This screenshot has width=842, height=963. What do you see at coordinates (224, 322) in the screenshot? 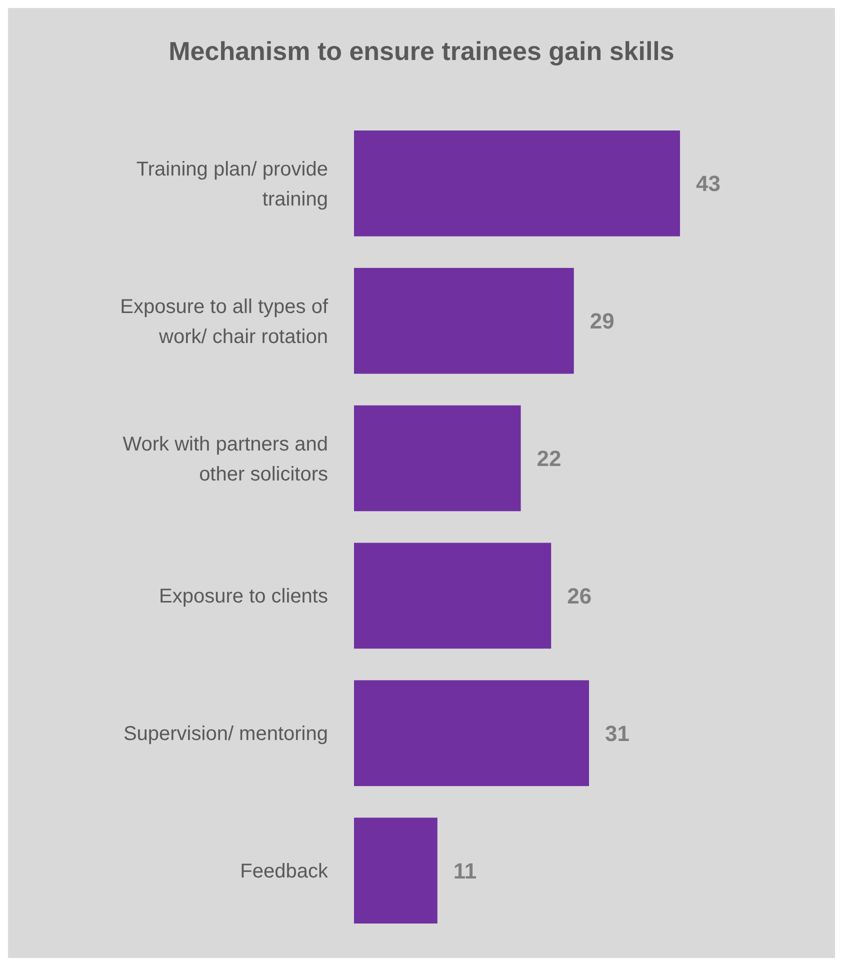
I see `y-tick-label: Exposure to all types of work/ chair rotation` at bounding box center [224, 322].